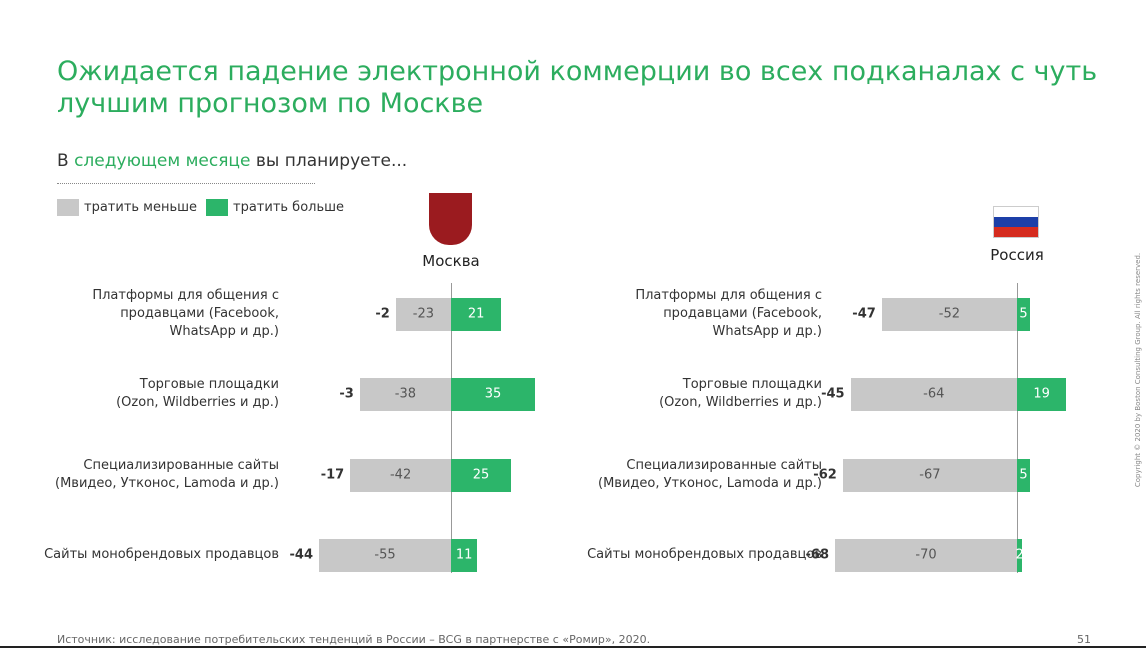 Image resolution: width=1146 pixels, height=648 pixels. What do you see at coordinates (825, 475) in the screenshot?
I see `total-label: -62` at bounding box center [825, 475].